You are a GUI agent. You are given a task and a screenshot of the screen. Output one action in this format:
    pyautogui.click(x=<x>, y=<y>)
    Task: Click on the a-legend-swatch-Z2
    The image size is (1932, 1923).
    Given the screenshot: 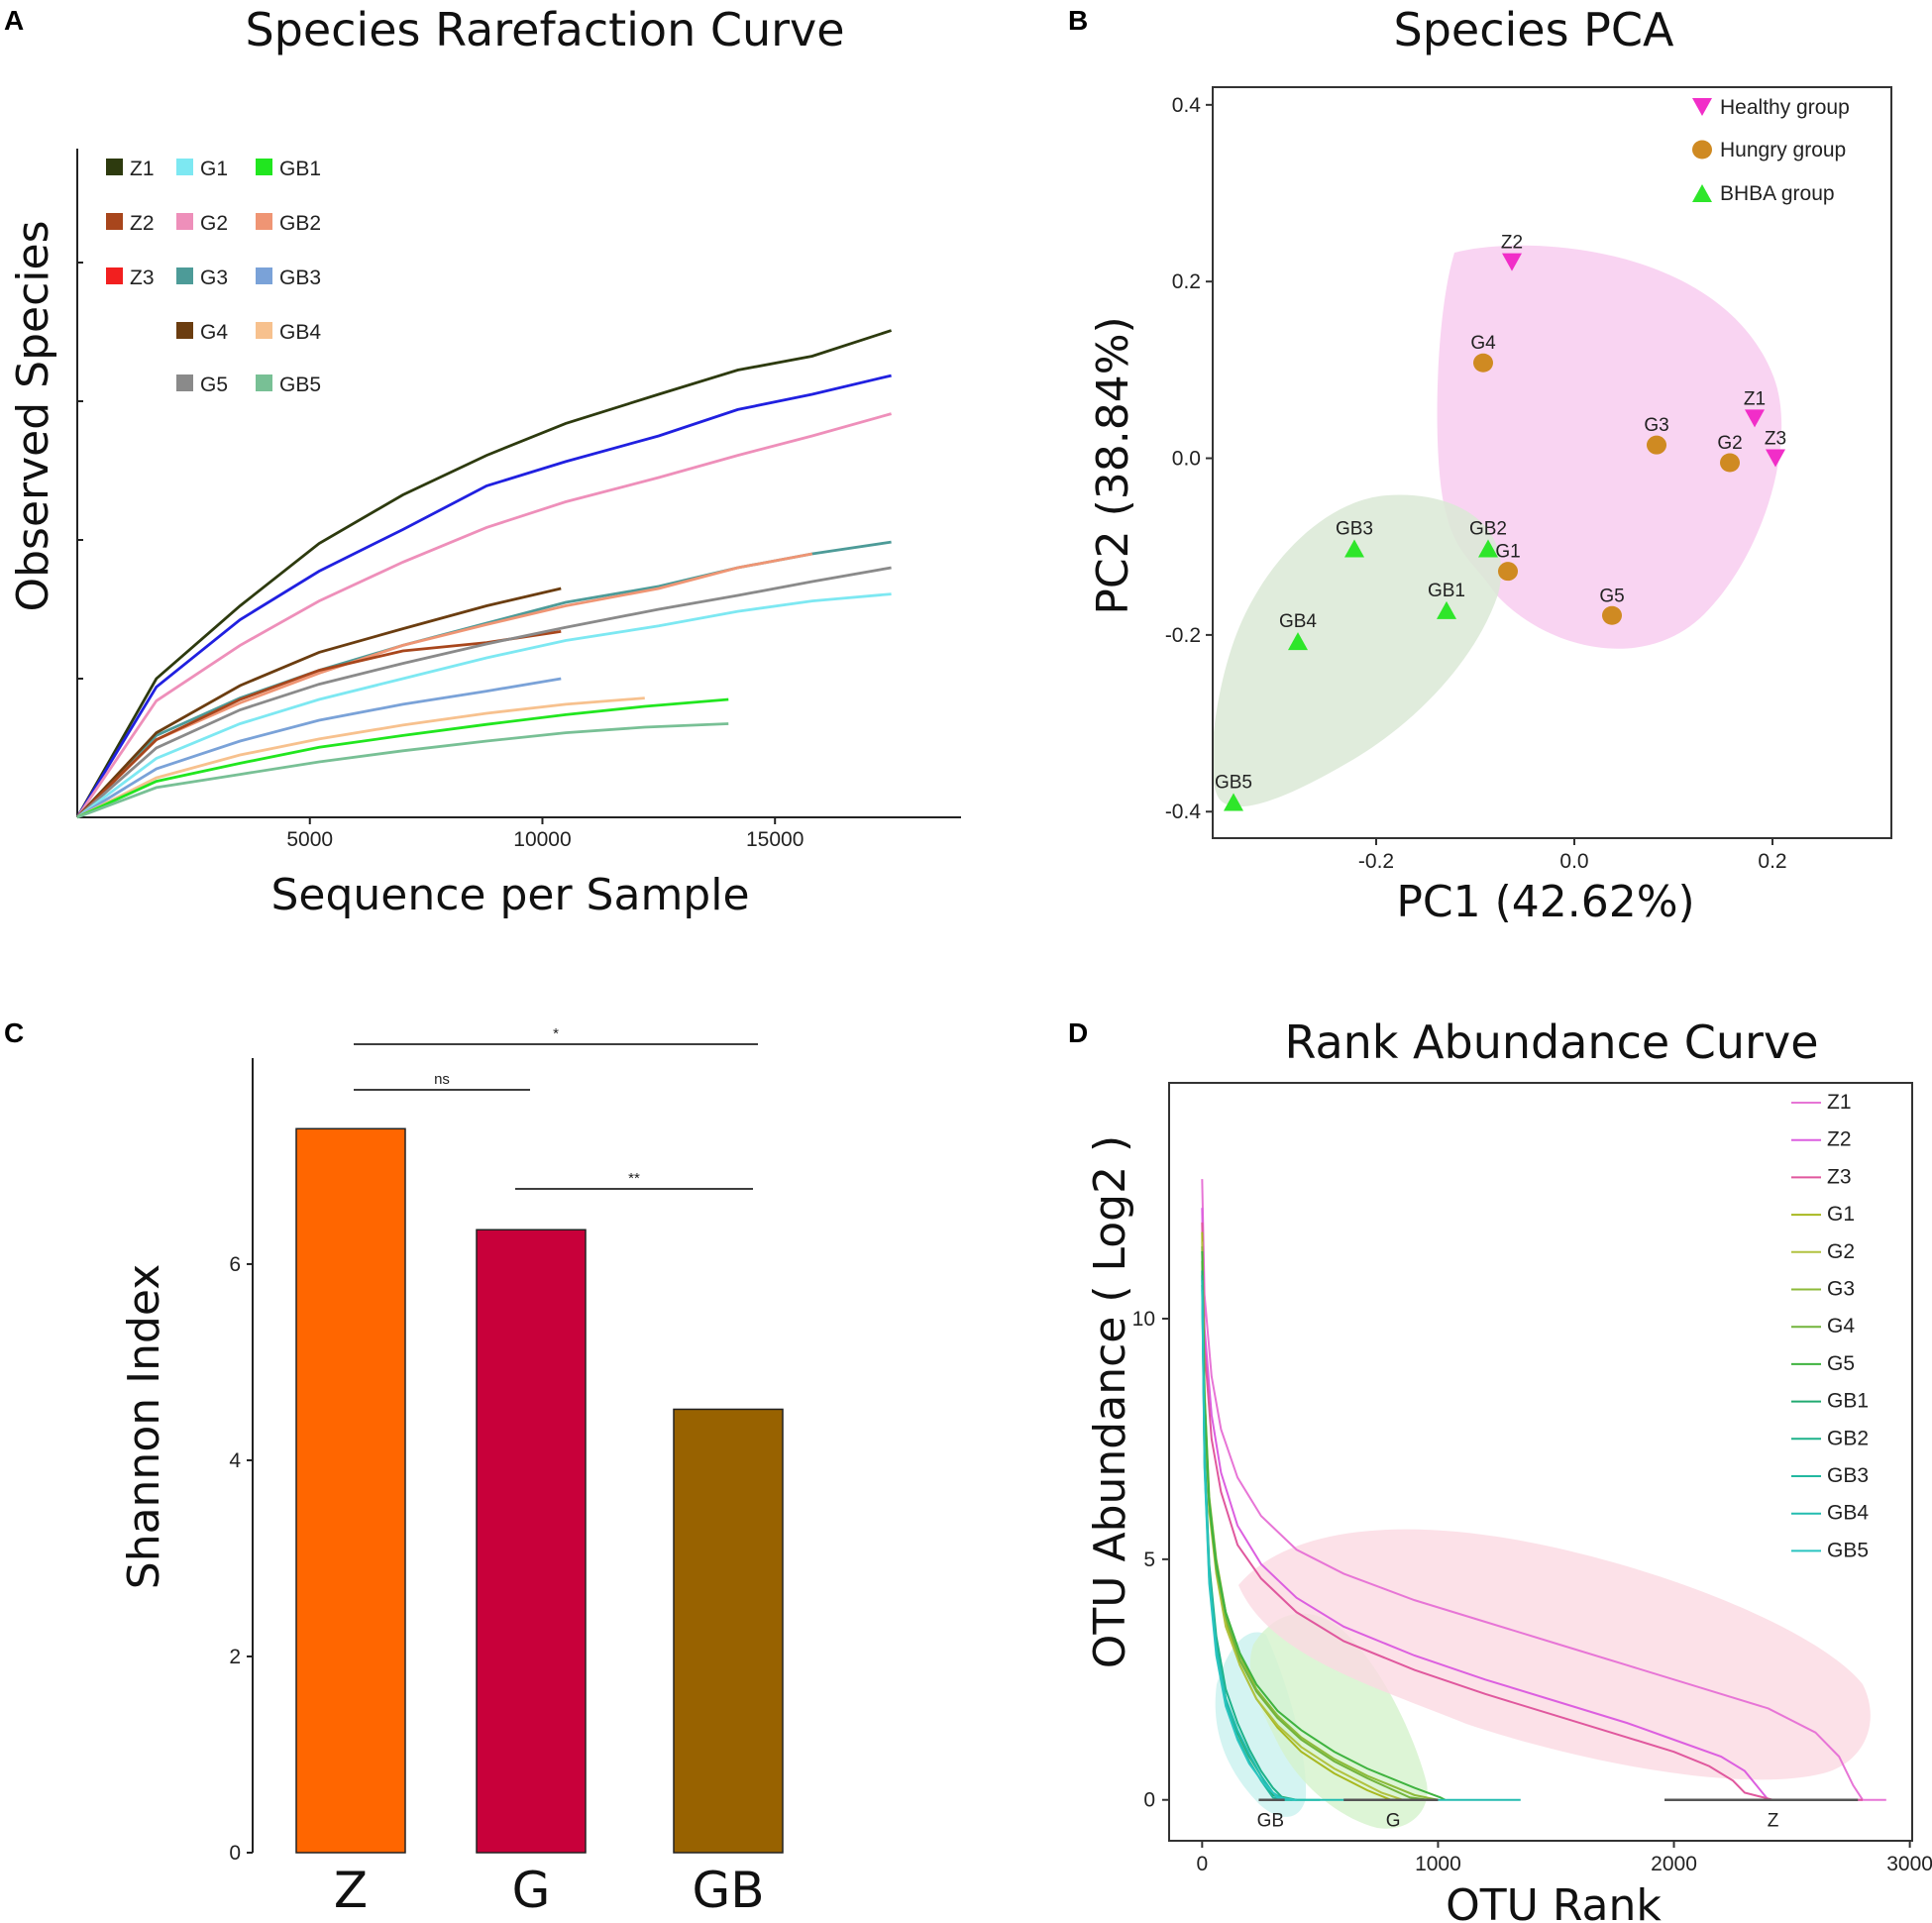 What is the action you would take?
    pyautogui.click(x=115, y=221)
    